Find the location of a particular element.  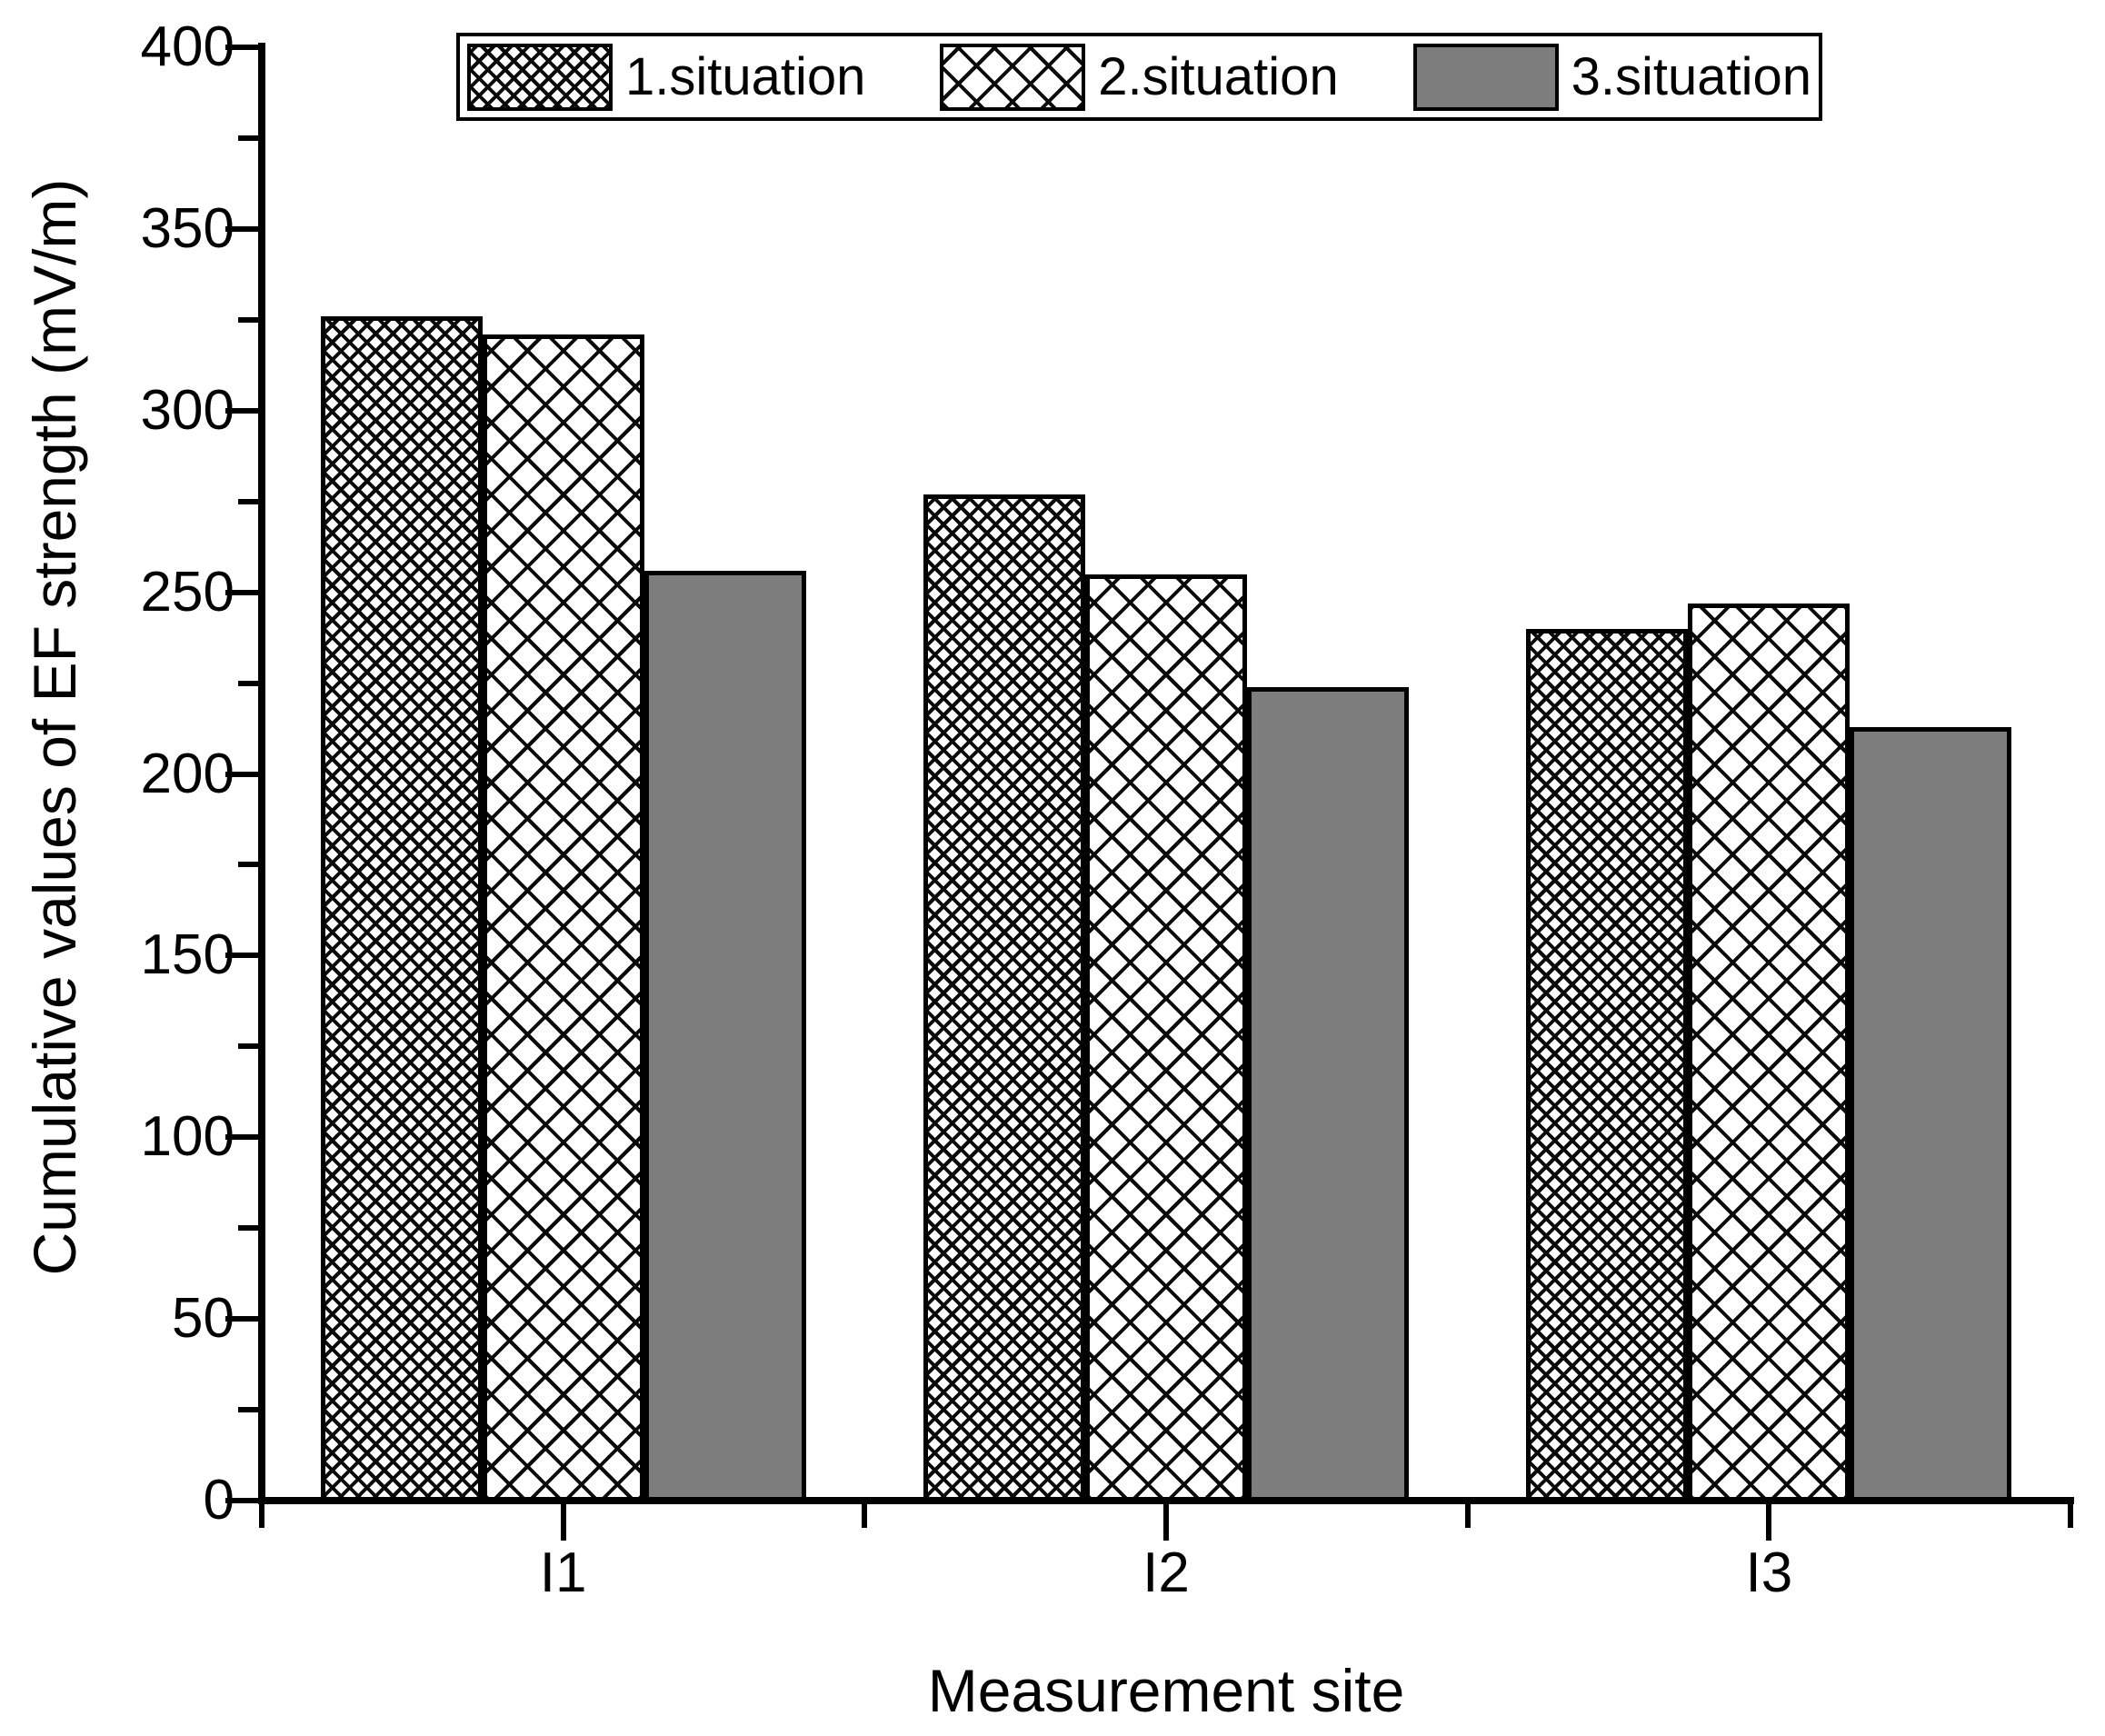

bar-I2-3.situation is located at coordinates (1328, 1093).